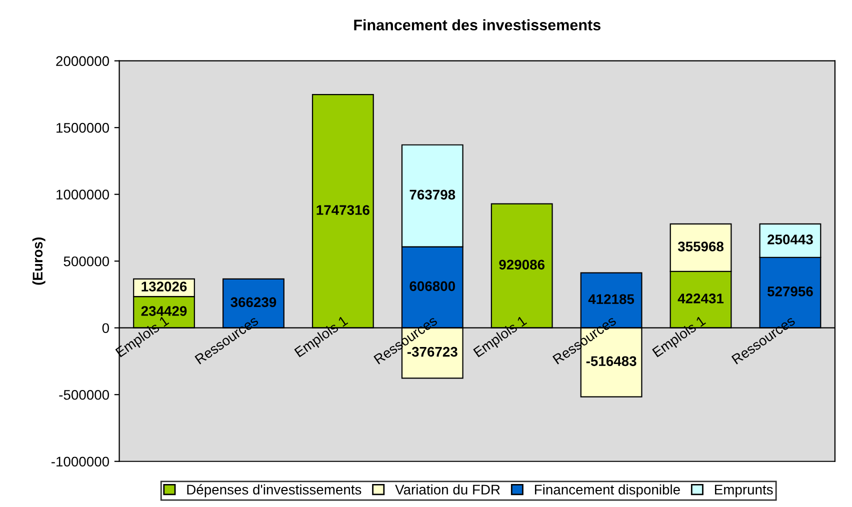 Image resolution: width=852 pixels, height=507 pixels. What do you see at coordinates (522, 265) in the screenshot?
I see `data-label: 929086` at bounding box center [522, 265].